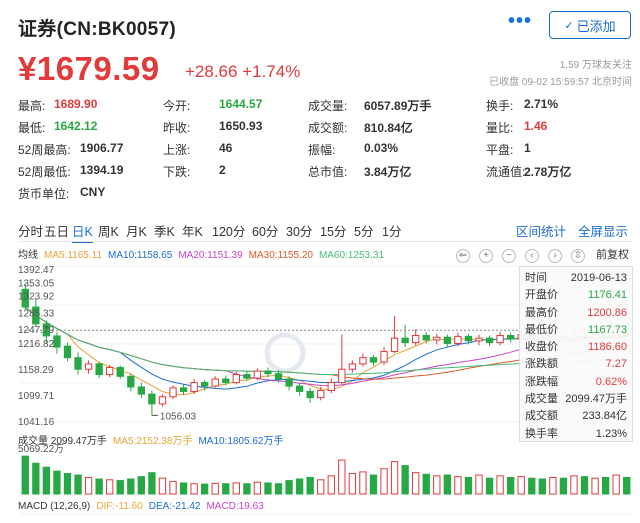  I want to click on stat-value: 2.71%, so click(541, 104).